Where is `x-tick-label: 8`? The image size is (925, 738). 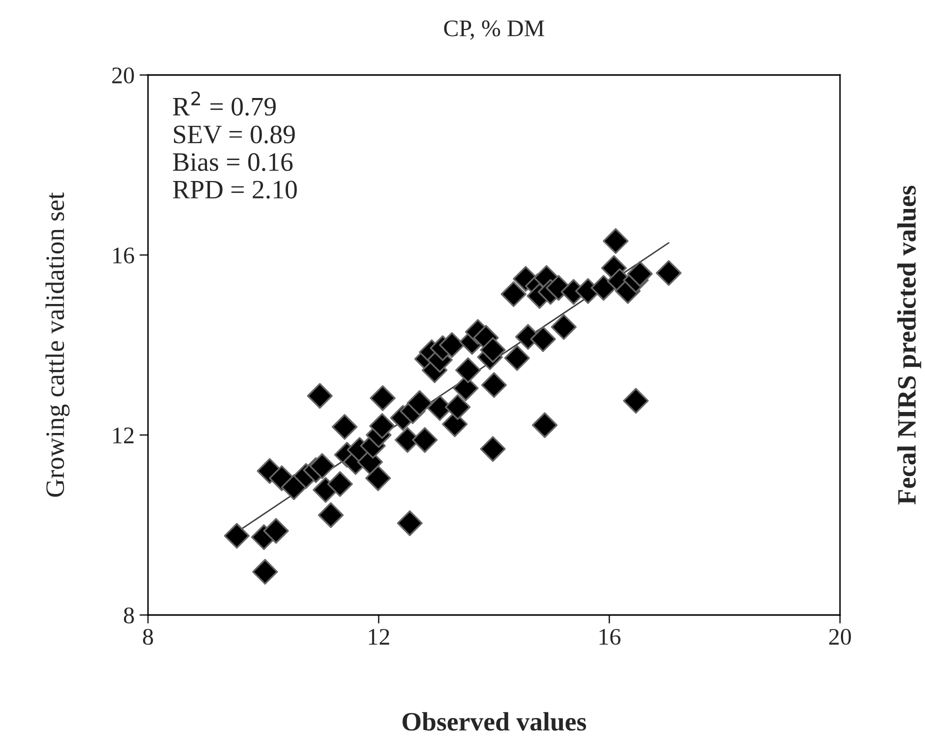 x-tick-label: 8 is located at coordinates (148, 636).